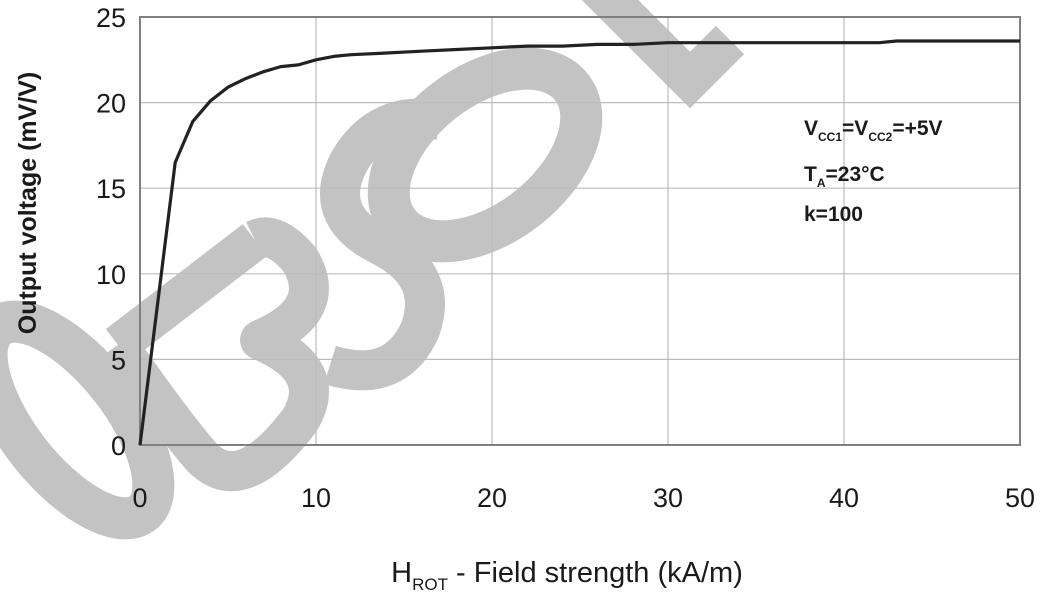 The height and width of the screenshot is (593, 1042). I want to click on annotation-text: =23°C, so click(855, 174).